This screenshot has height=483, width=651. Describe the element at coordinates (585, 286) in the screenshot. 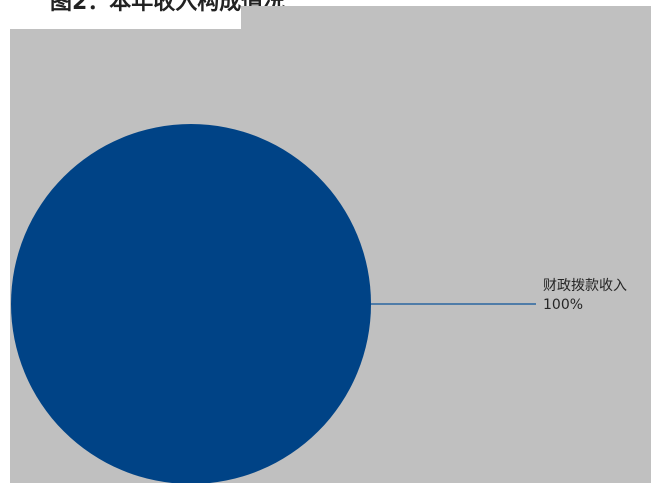

I see `slice-label: 财政拨款收入` at that location.